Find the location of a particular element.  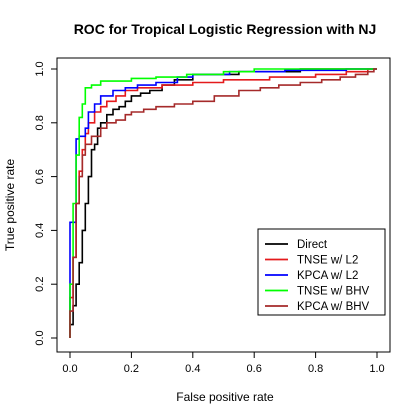

x-tick-label: 0.4 is located at coordinates (192, 369).